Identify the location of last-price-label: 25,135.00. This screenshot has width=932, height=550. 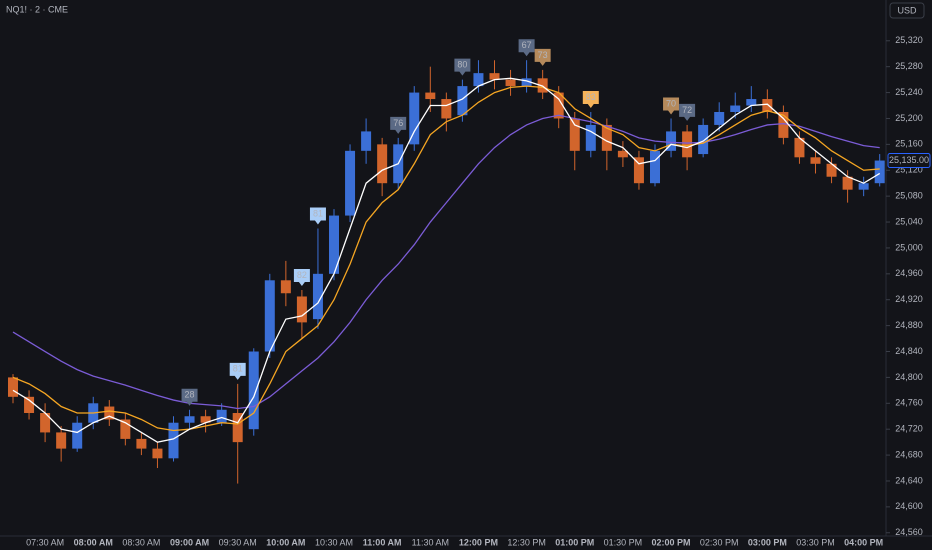
(909, 160).